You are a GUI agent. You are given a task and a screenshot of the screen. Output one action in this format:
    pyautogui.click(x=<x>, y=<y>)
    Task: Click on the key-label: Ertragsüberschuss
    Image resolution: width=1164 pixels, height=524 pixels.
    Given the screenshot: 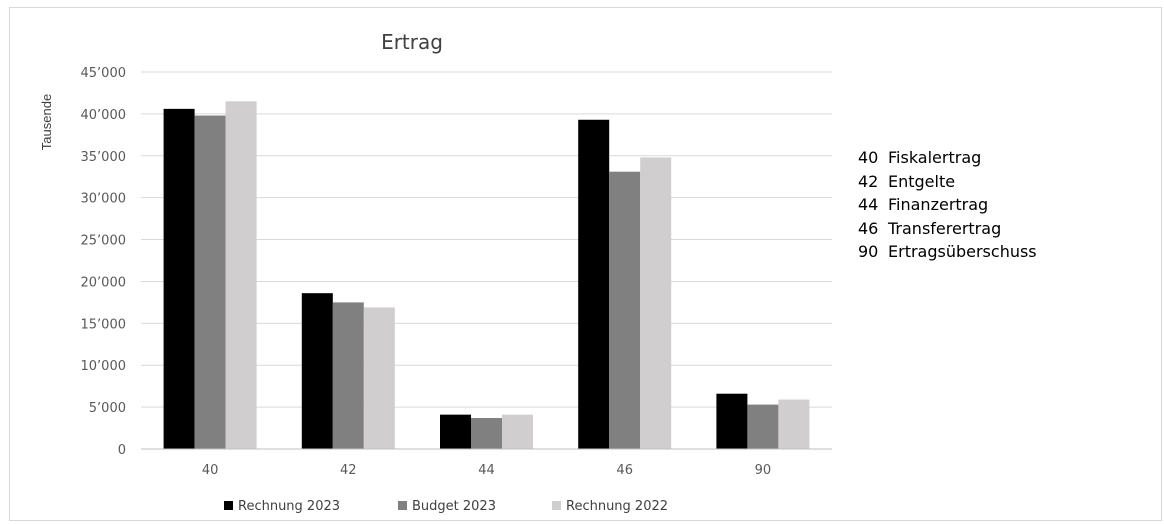 What is the action you would take?
    pyautogui.click(x=962, y=251)
    